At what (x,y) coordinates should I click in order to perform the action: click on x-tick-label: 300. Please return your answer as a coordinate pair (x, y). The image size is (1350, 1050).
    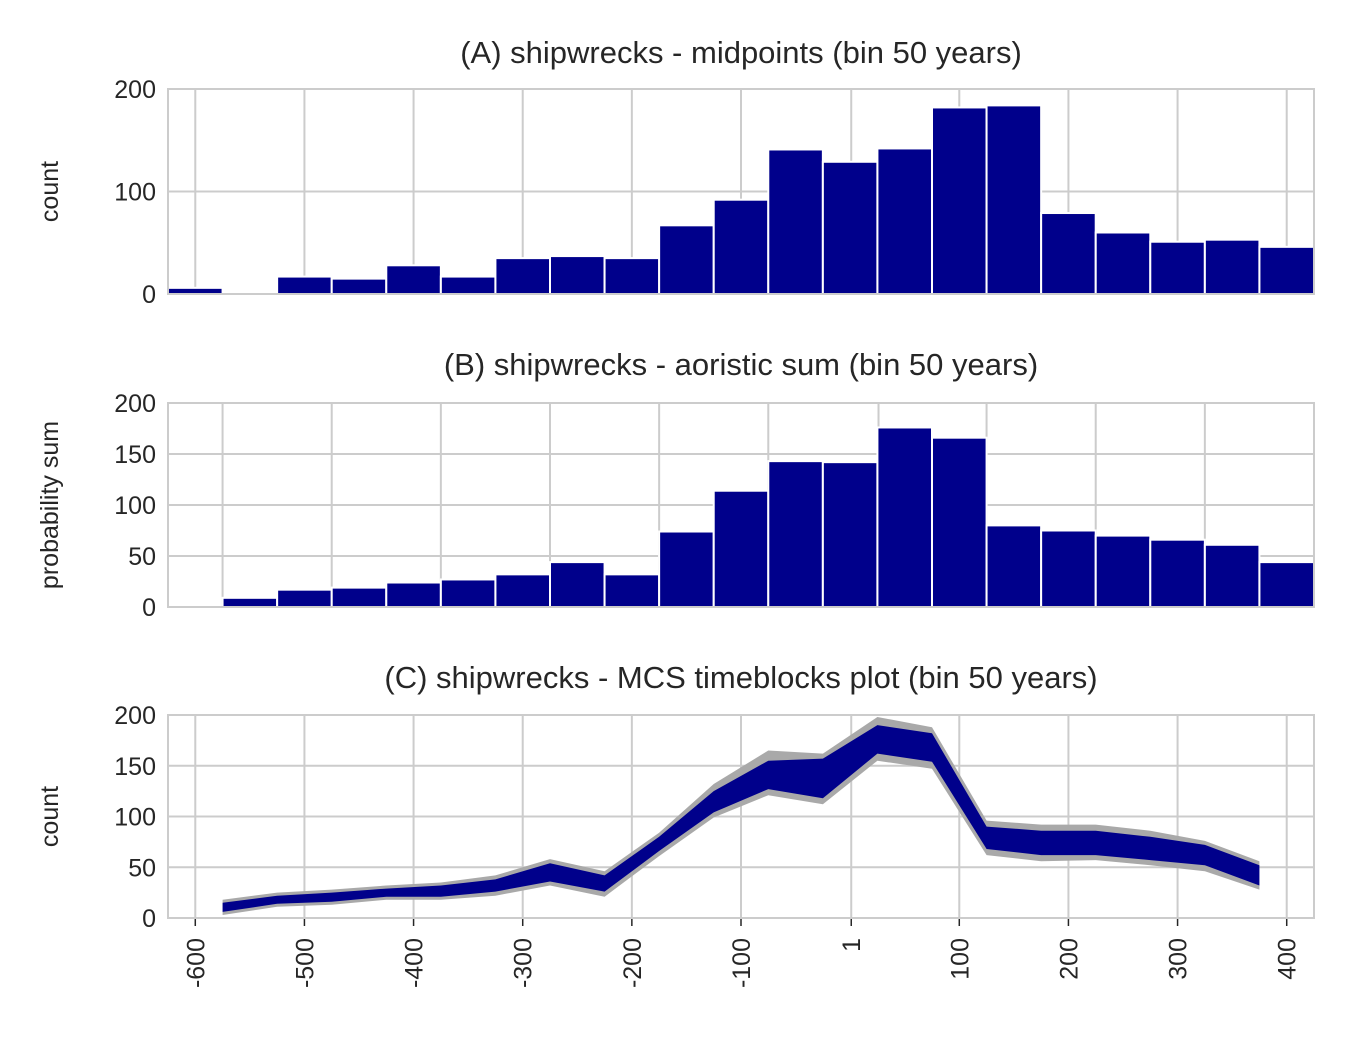
    Looking at the image, I should click on (1179, 959).